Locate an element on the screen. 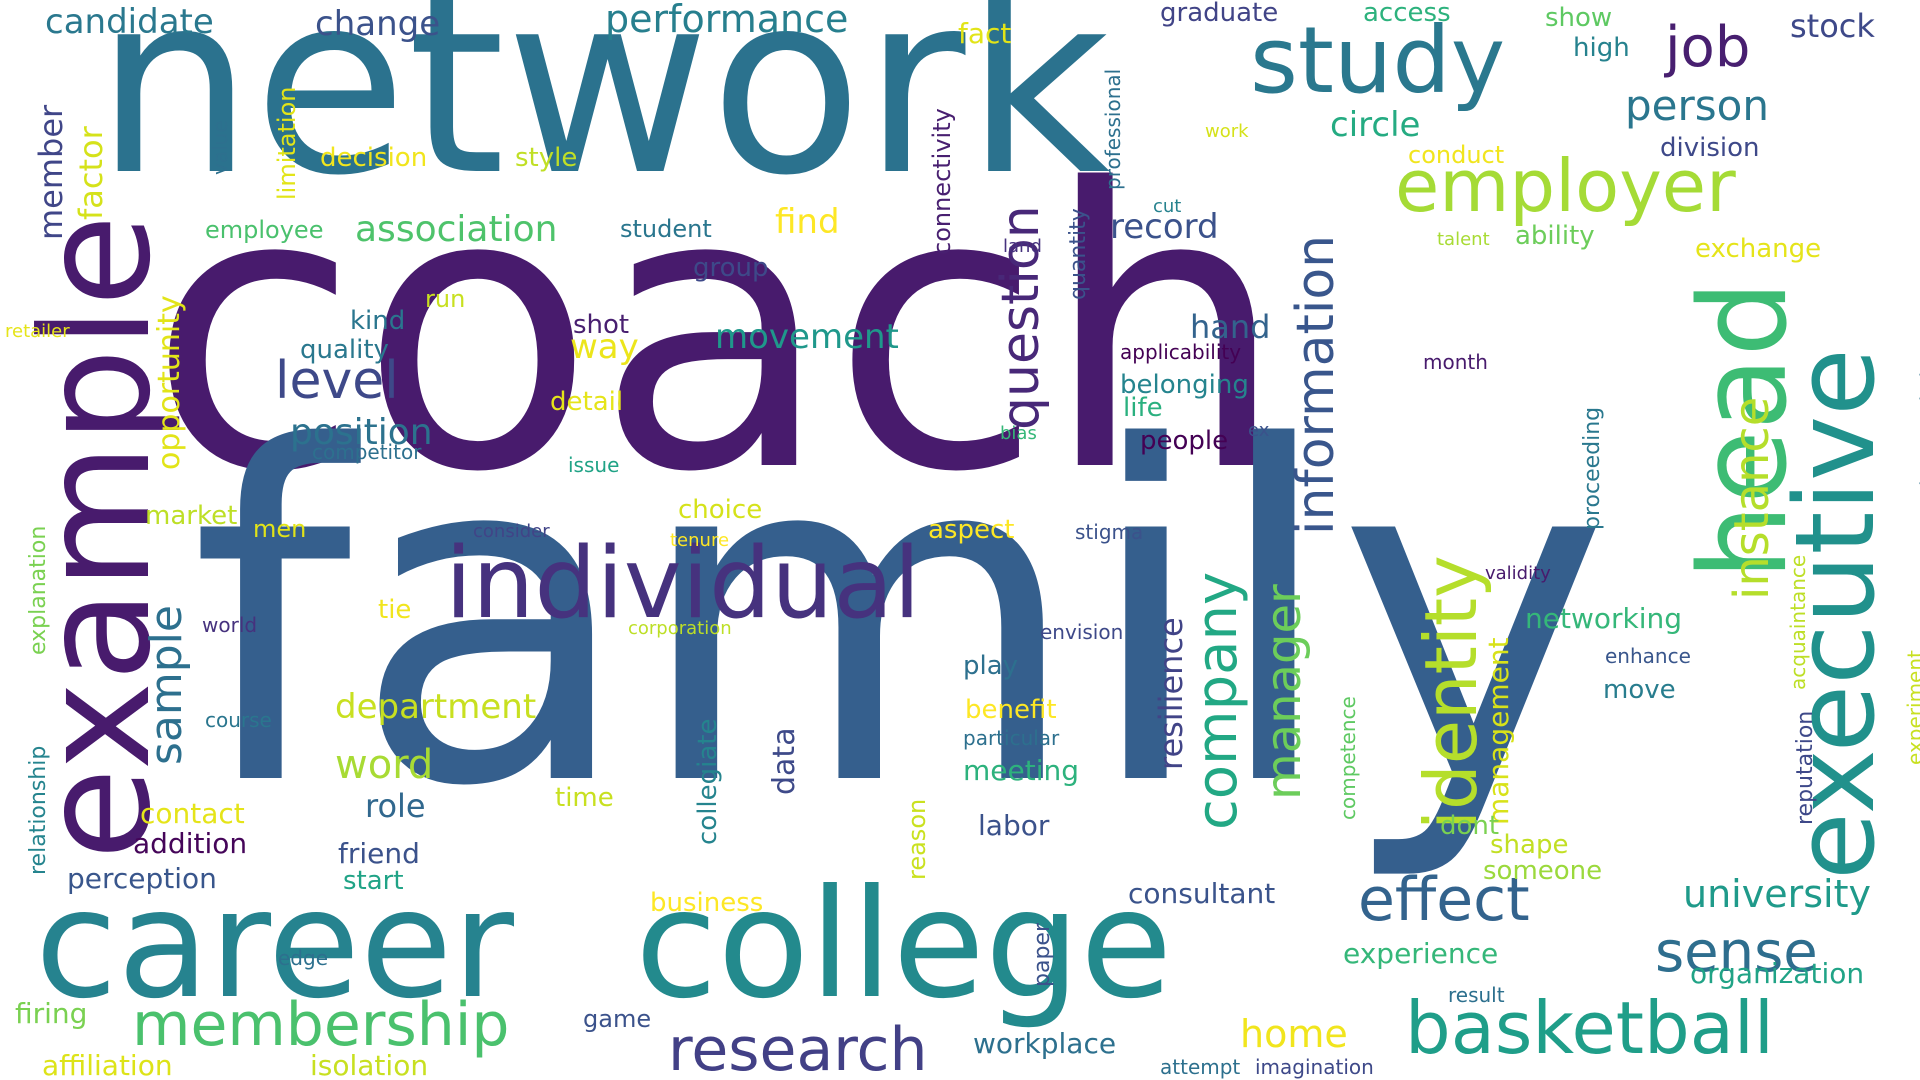 This screenshot has height=1080, width=1920. word-tenure: tenure is located at coordinates (700, 540).